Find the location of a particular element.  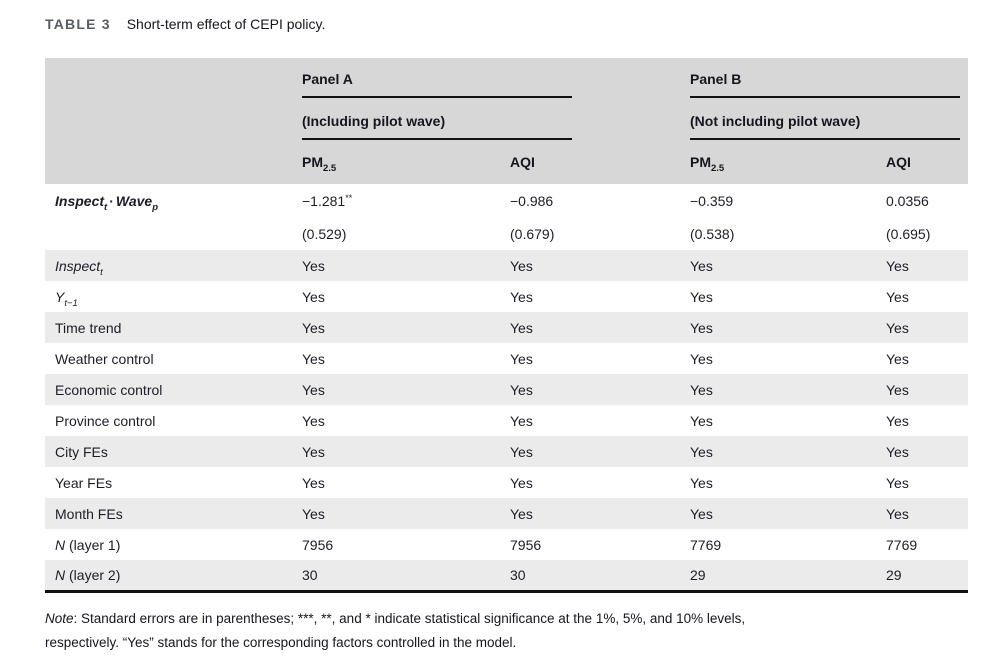

col-header-aqi-panel-a: AQI is located at coordinates (522, 162).